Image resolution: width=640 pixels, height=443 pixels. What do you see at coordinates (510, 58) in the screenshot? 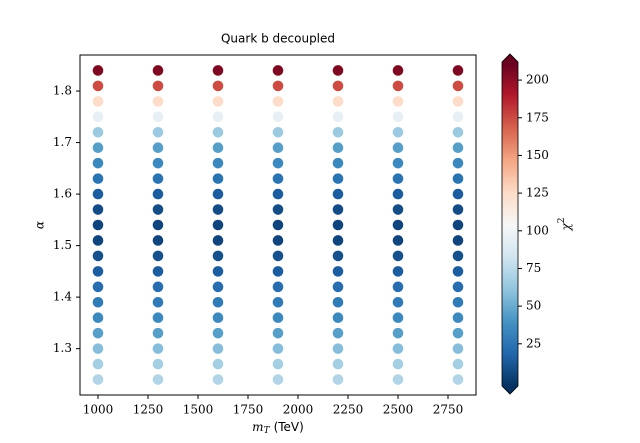
I see `colorbar-extend-top` at bounding box center [510, 58].